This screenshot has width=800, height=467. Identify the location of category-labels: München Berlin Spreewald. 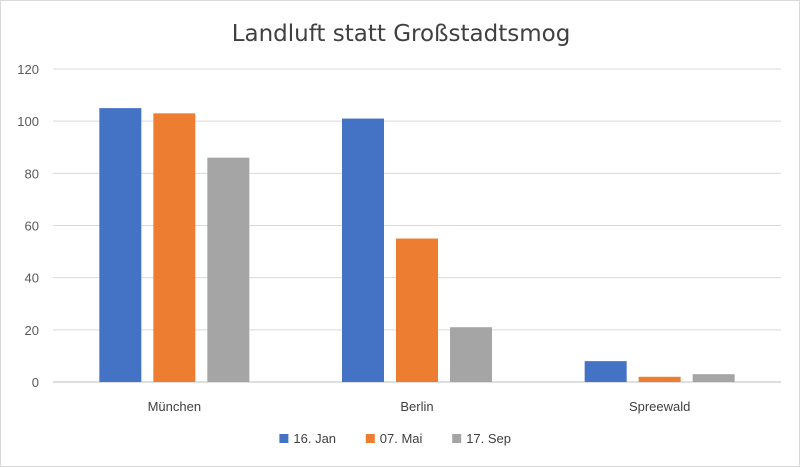
(419, 406).